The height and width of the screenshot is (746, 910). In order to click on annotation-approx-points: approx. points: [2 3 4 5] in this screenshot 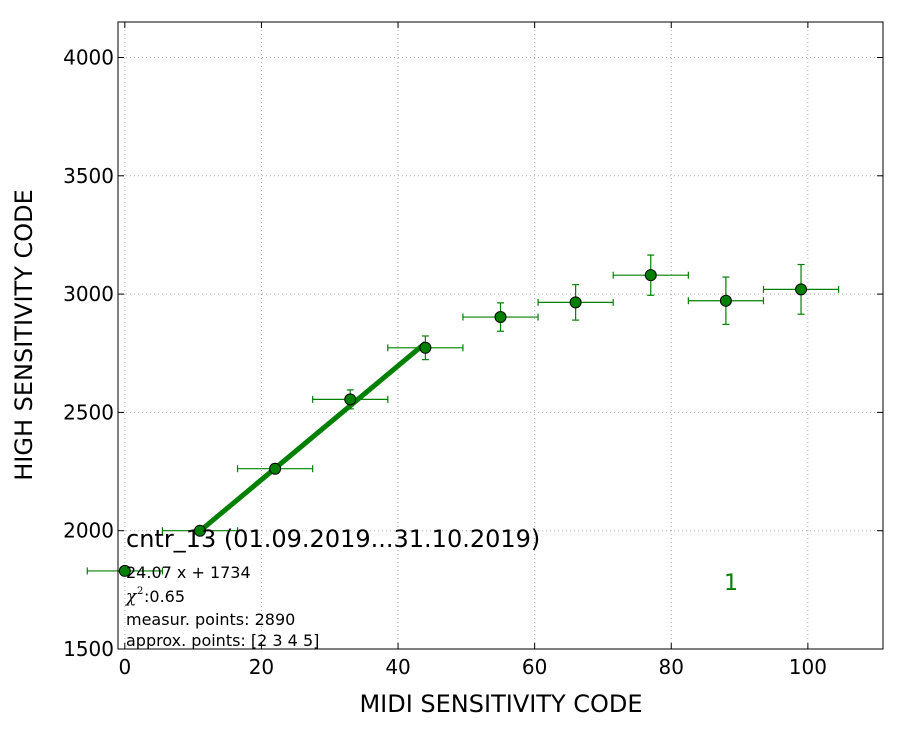, I will do `click(222, 640)`.